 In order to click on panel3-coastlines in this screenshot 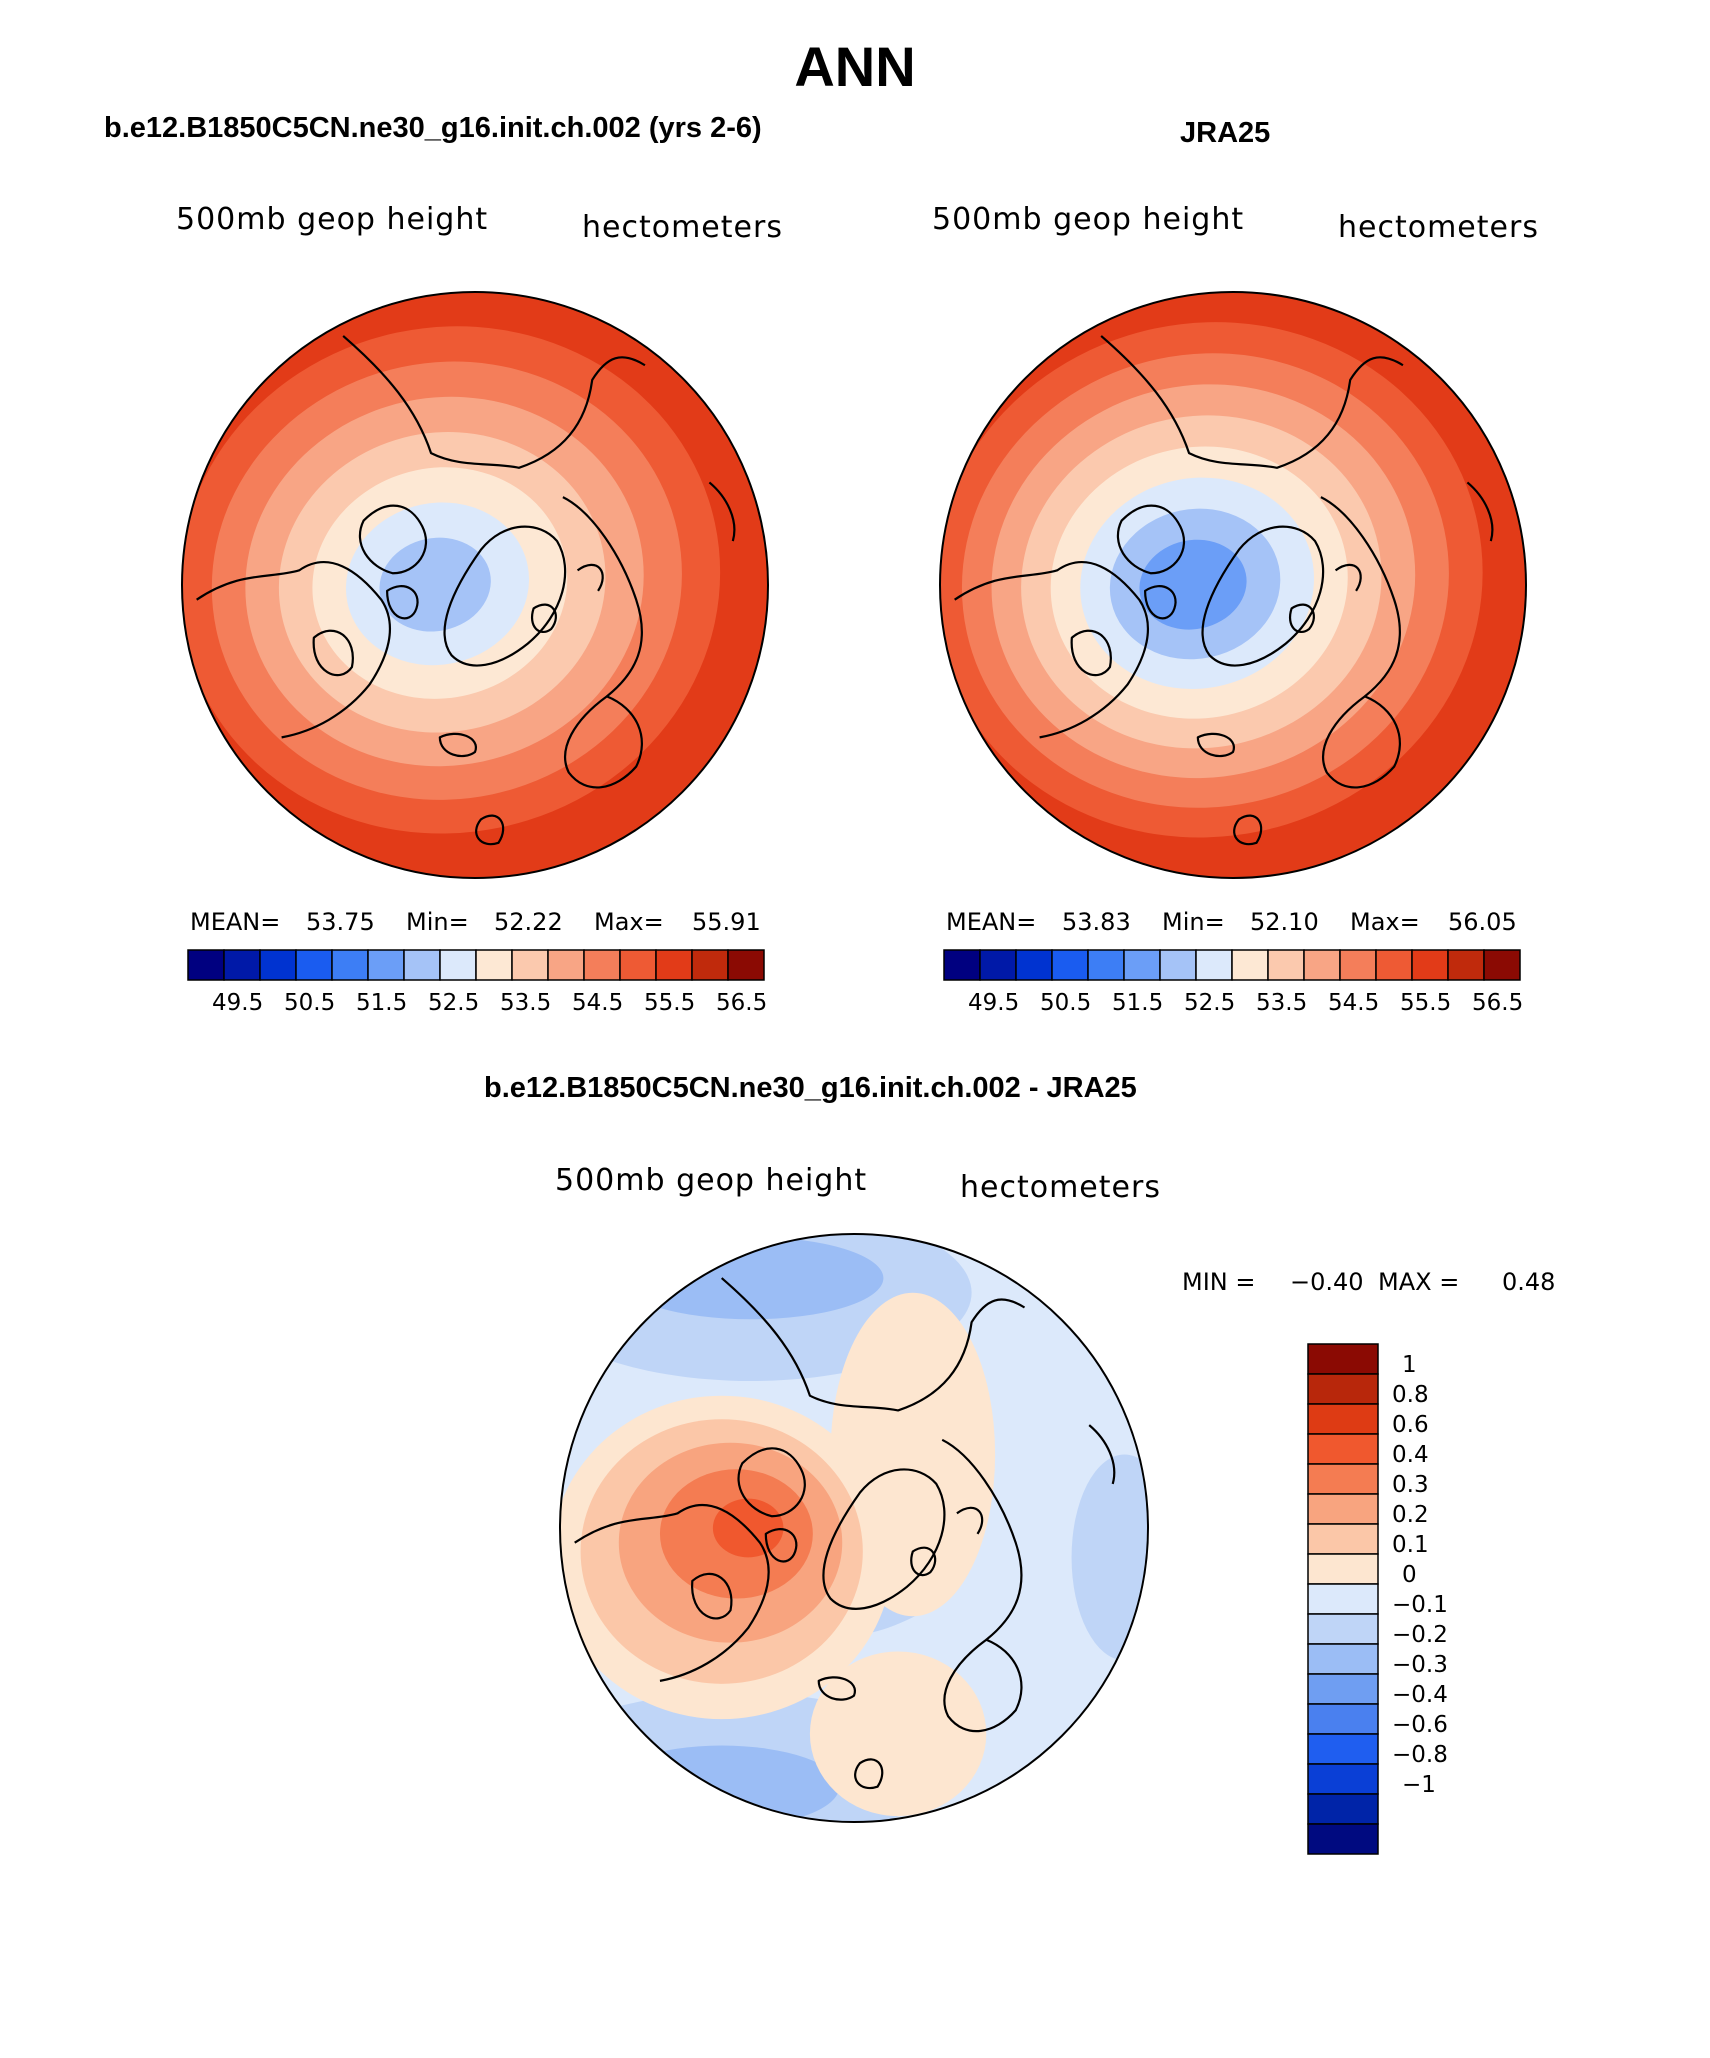, I will do `click(845, 1533)`.